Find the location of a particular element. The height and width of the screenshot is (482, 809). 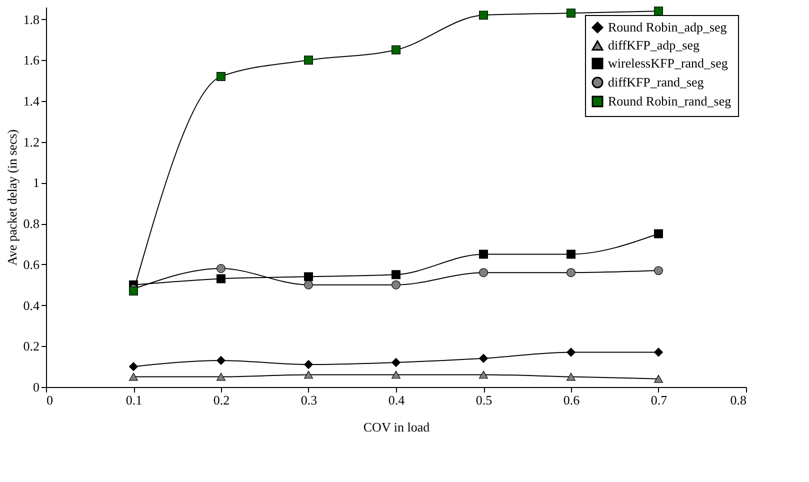

y-tick-label: 0.6 is located at coordinates (31, 264).